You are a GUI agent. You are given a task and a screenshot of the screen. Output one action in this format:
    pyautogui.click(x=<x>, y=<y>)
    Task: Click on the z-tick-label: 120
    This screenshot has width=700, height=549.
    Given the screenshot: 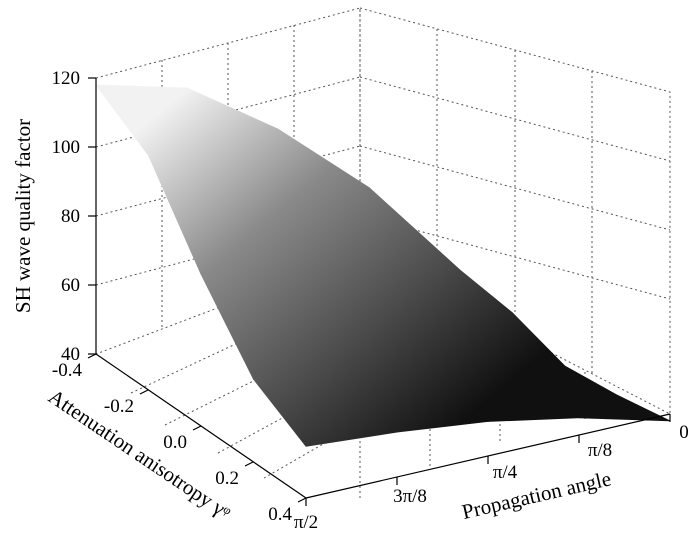 What is the action you would take?
    pyautogui.click(x=66, y=78)
    